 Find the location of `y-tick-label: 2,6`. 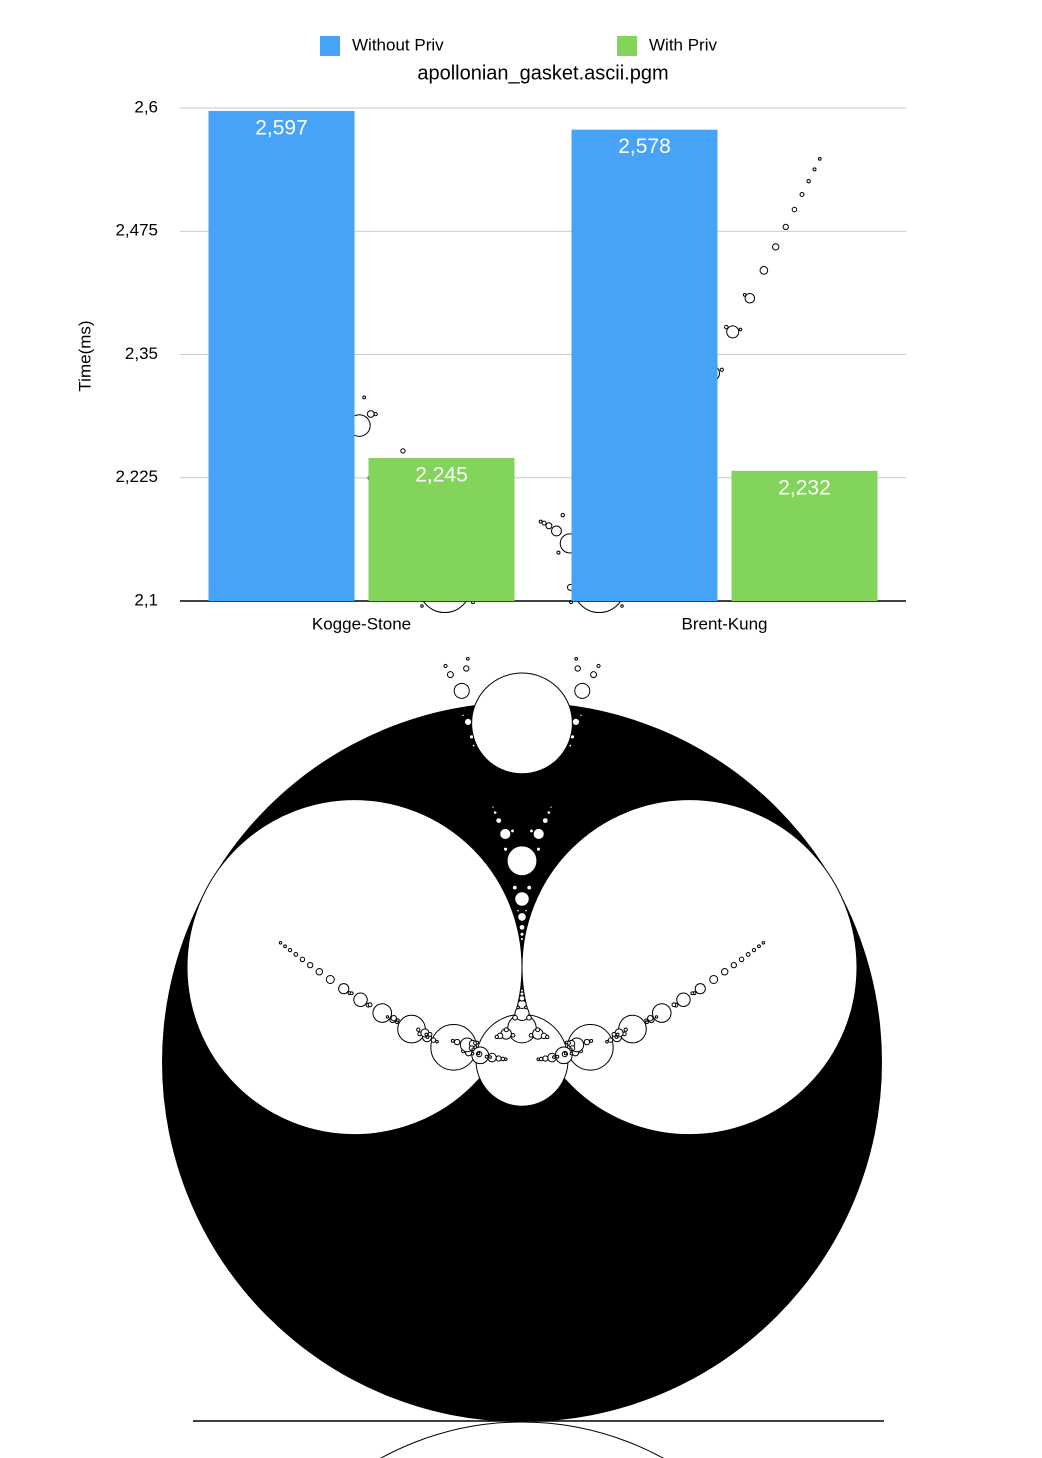

y-tick-label: 2,6 is located at coordinates (146, 106).